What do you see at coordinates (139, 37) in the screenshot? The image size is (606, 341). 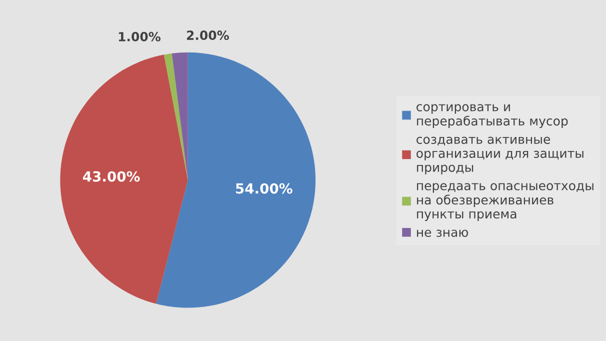 I see `data-label: 1.00%` at bounding box center [139, 37].